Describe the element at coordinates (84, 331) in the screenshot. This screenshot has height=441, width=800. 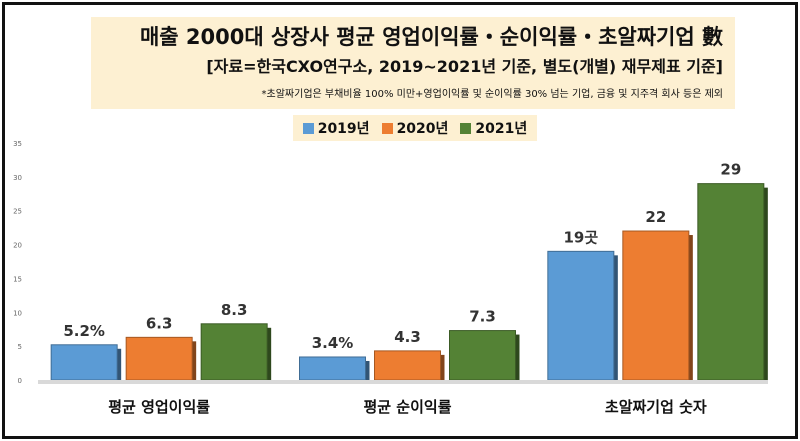
I see `data-label: 5.2%` at that location.